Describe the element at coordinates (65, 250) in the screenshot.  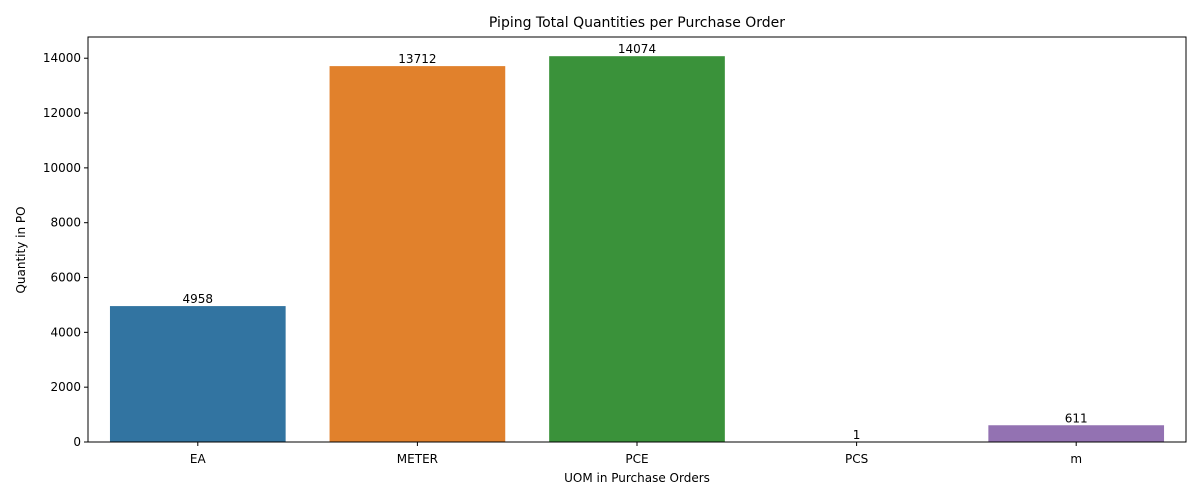
I see `y-axis-ticks: 0 2000 4000 6000 8000 10000 12000 14000` at that location.